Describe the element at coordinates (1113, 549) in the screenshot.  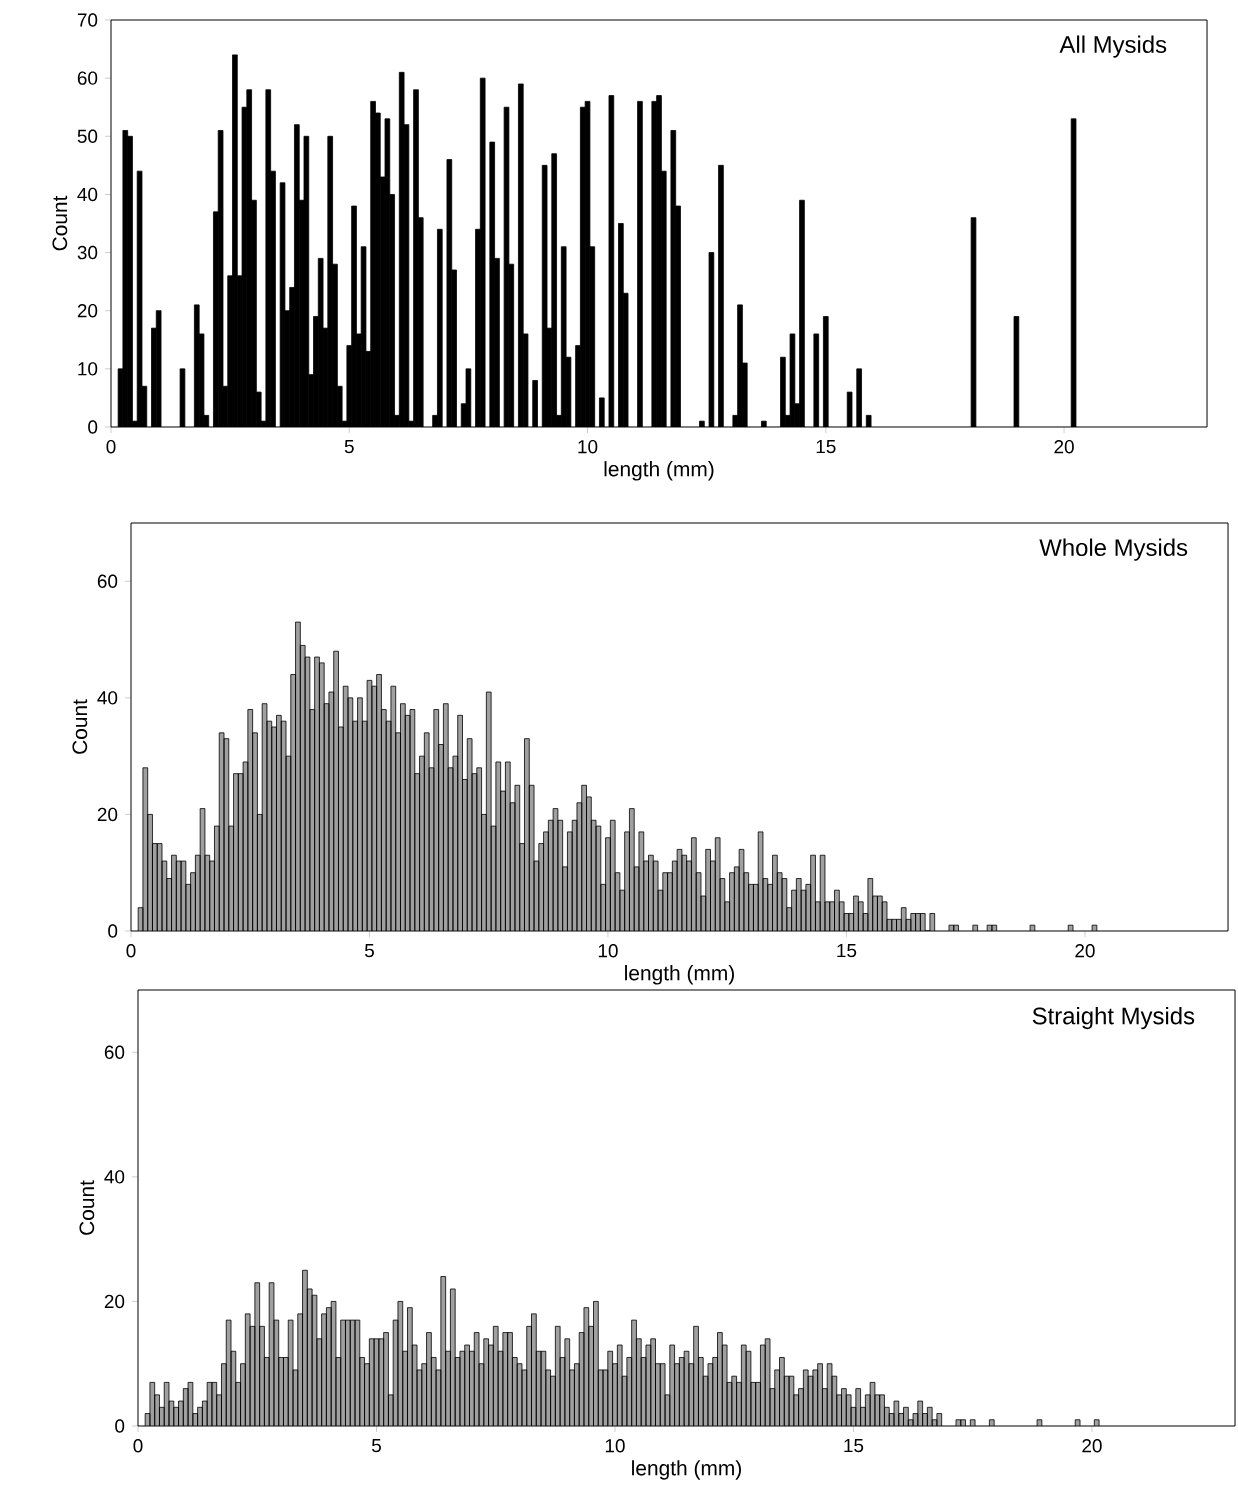
I see `text: Whole Mysids` at that location.